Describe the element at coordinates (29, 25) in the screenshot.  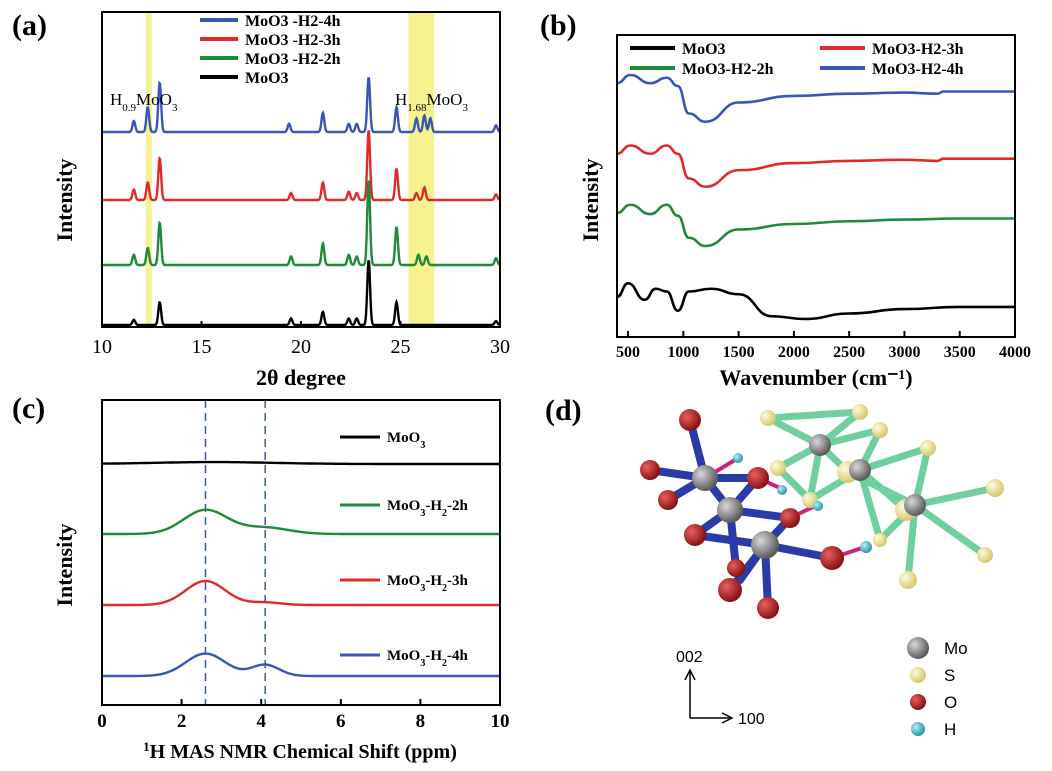
I see `panel-label-a: (a)` at that location.